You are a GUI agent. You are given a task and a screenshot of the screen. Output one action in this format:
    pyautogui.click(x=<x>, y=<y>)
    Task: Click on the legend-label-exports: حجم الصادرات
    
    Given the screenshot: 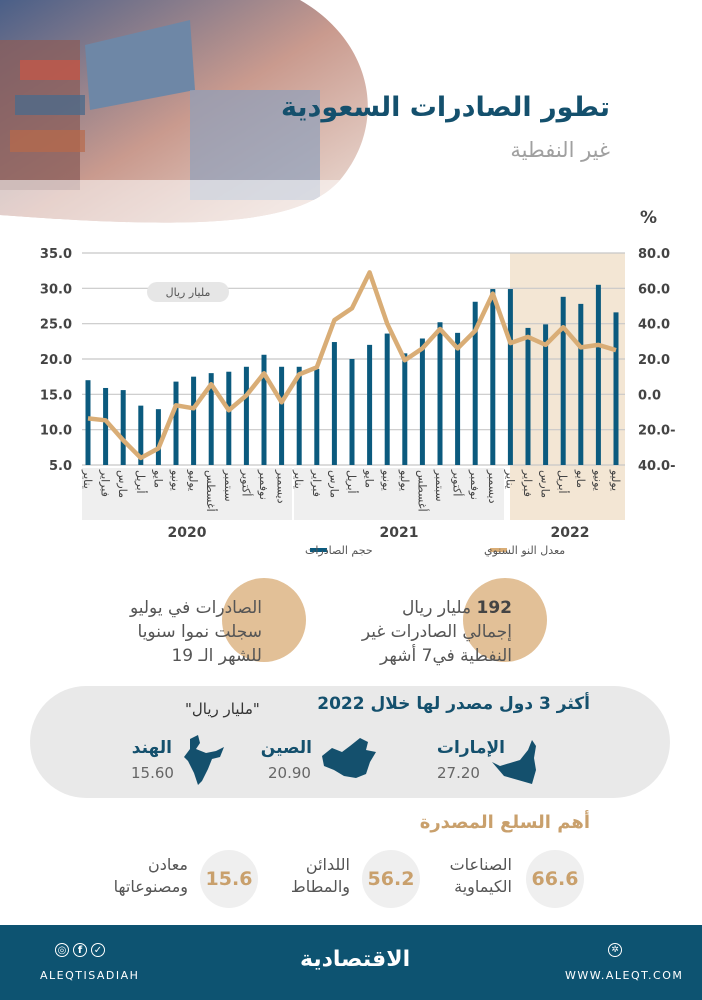 What is the action you would take?
    pyautogui.click(x=339, y=550)
    